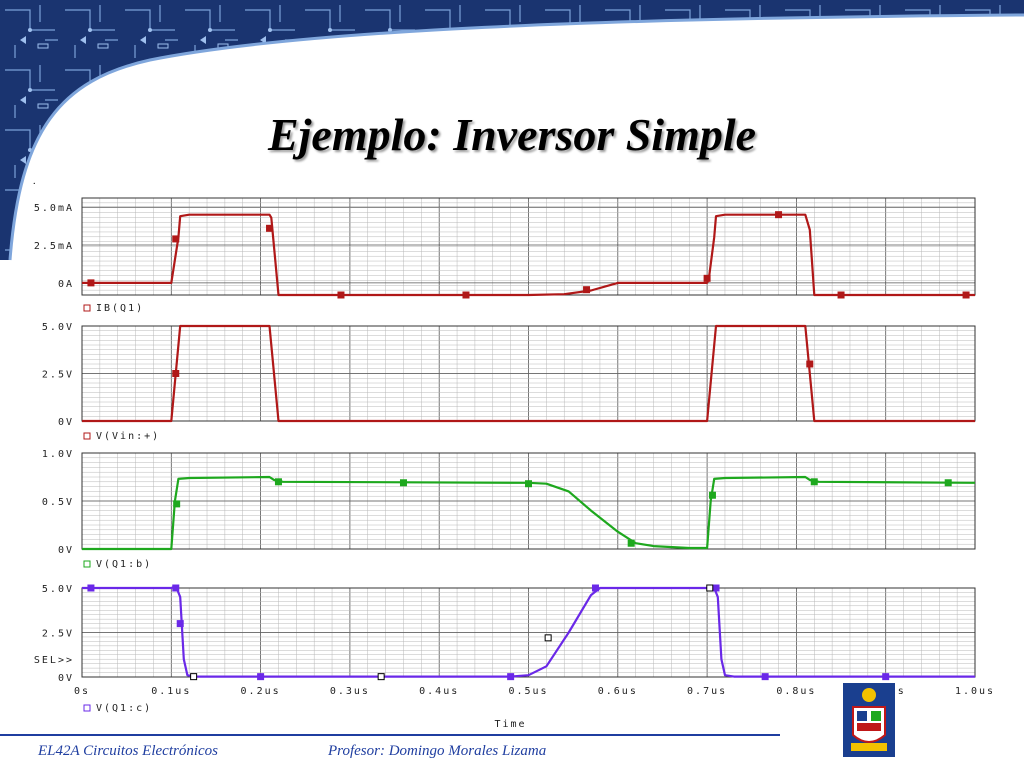 Image resolution: width=1024 pixels, height=768 pixels. What do you see at coordinates (796, 691) in the screenshot?
I see `x-tick-label: 0.8us` at bounding box center [796, 691].